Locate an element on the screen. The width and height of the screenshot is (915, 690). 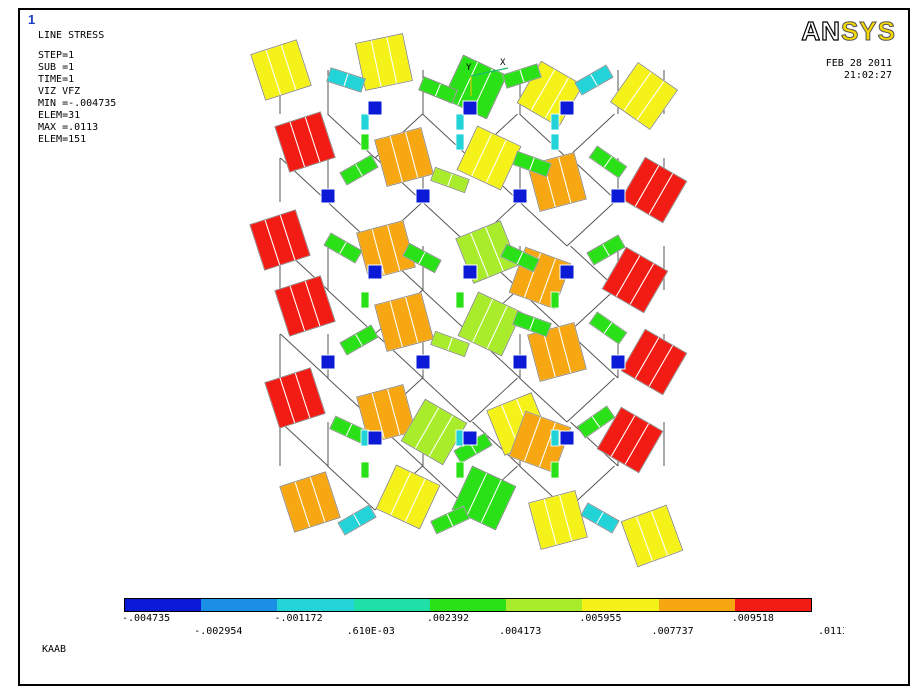
info-line: STEP=1 is located at coordinates (56, 55).